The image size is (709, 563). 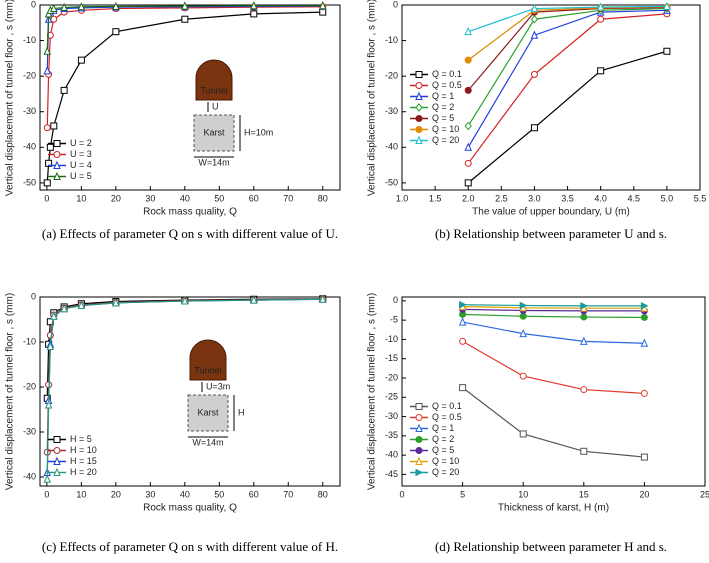 I want to click on legend-label: Q = 0.5, so click(x=447, y=85).